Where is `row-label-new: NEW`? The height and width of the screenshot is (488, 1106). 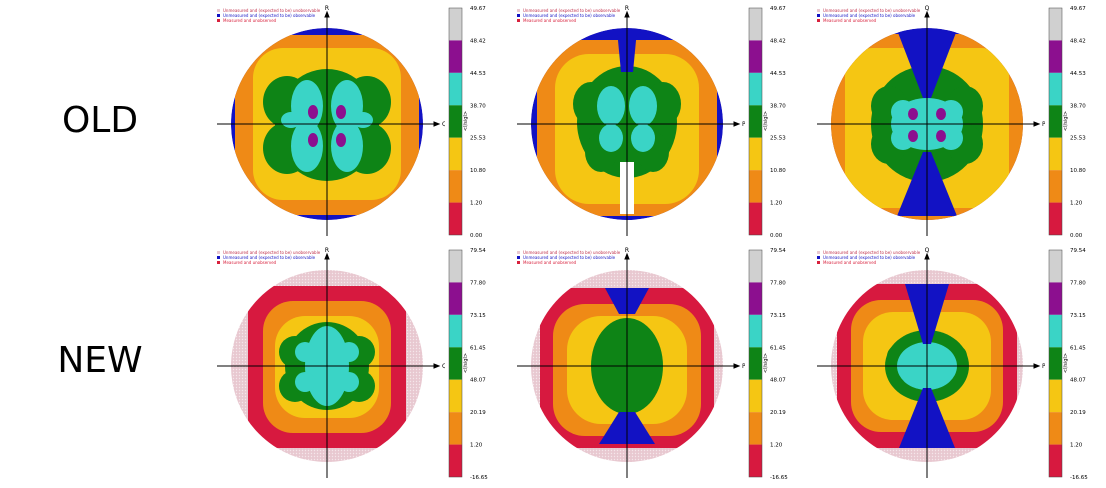 row-label-new: NEW is located at coordinates (100, 360).